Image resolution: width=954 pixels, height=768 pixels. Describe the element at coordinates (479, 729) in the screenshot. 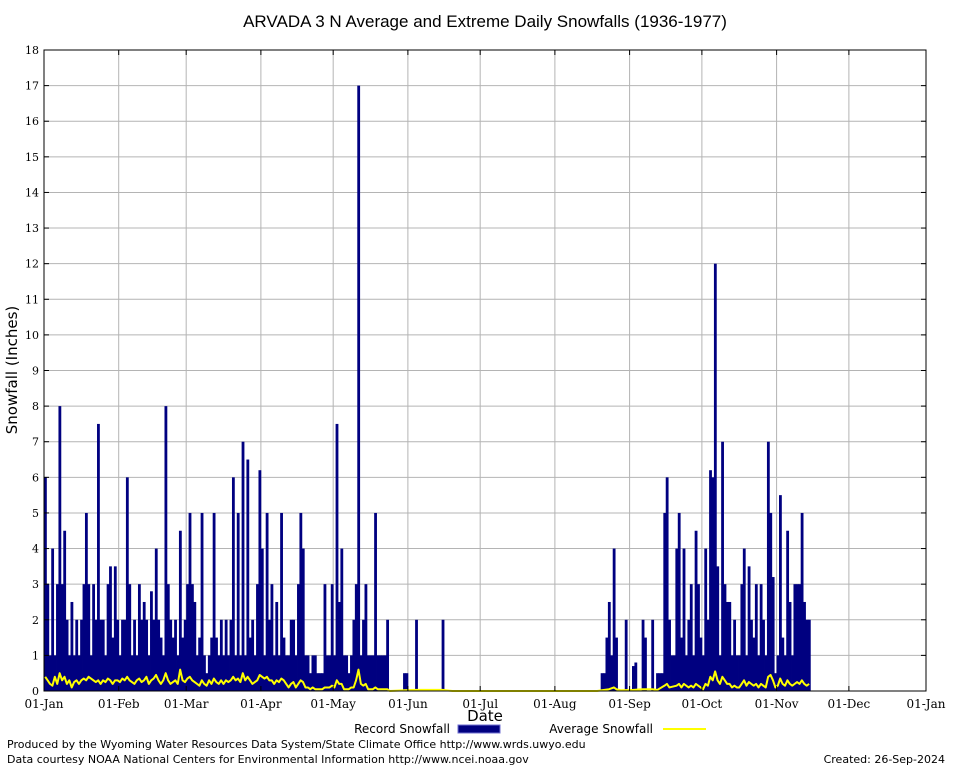

I see `legend-record-swatch` at that location.